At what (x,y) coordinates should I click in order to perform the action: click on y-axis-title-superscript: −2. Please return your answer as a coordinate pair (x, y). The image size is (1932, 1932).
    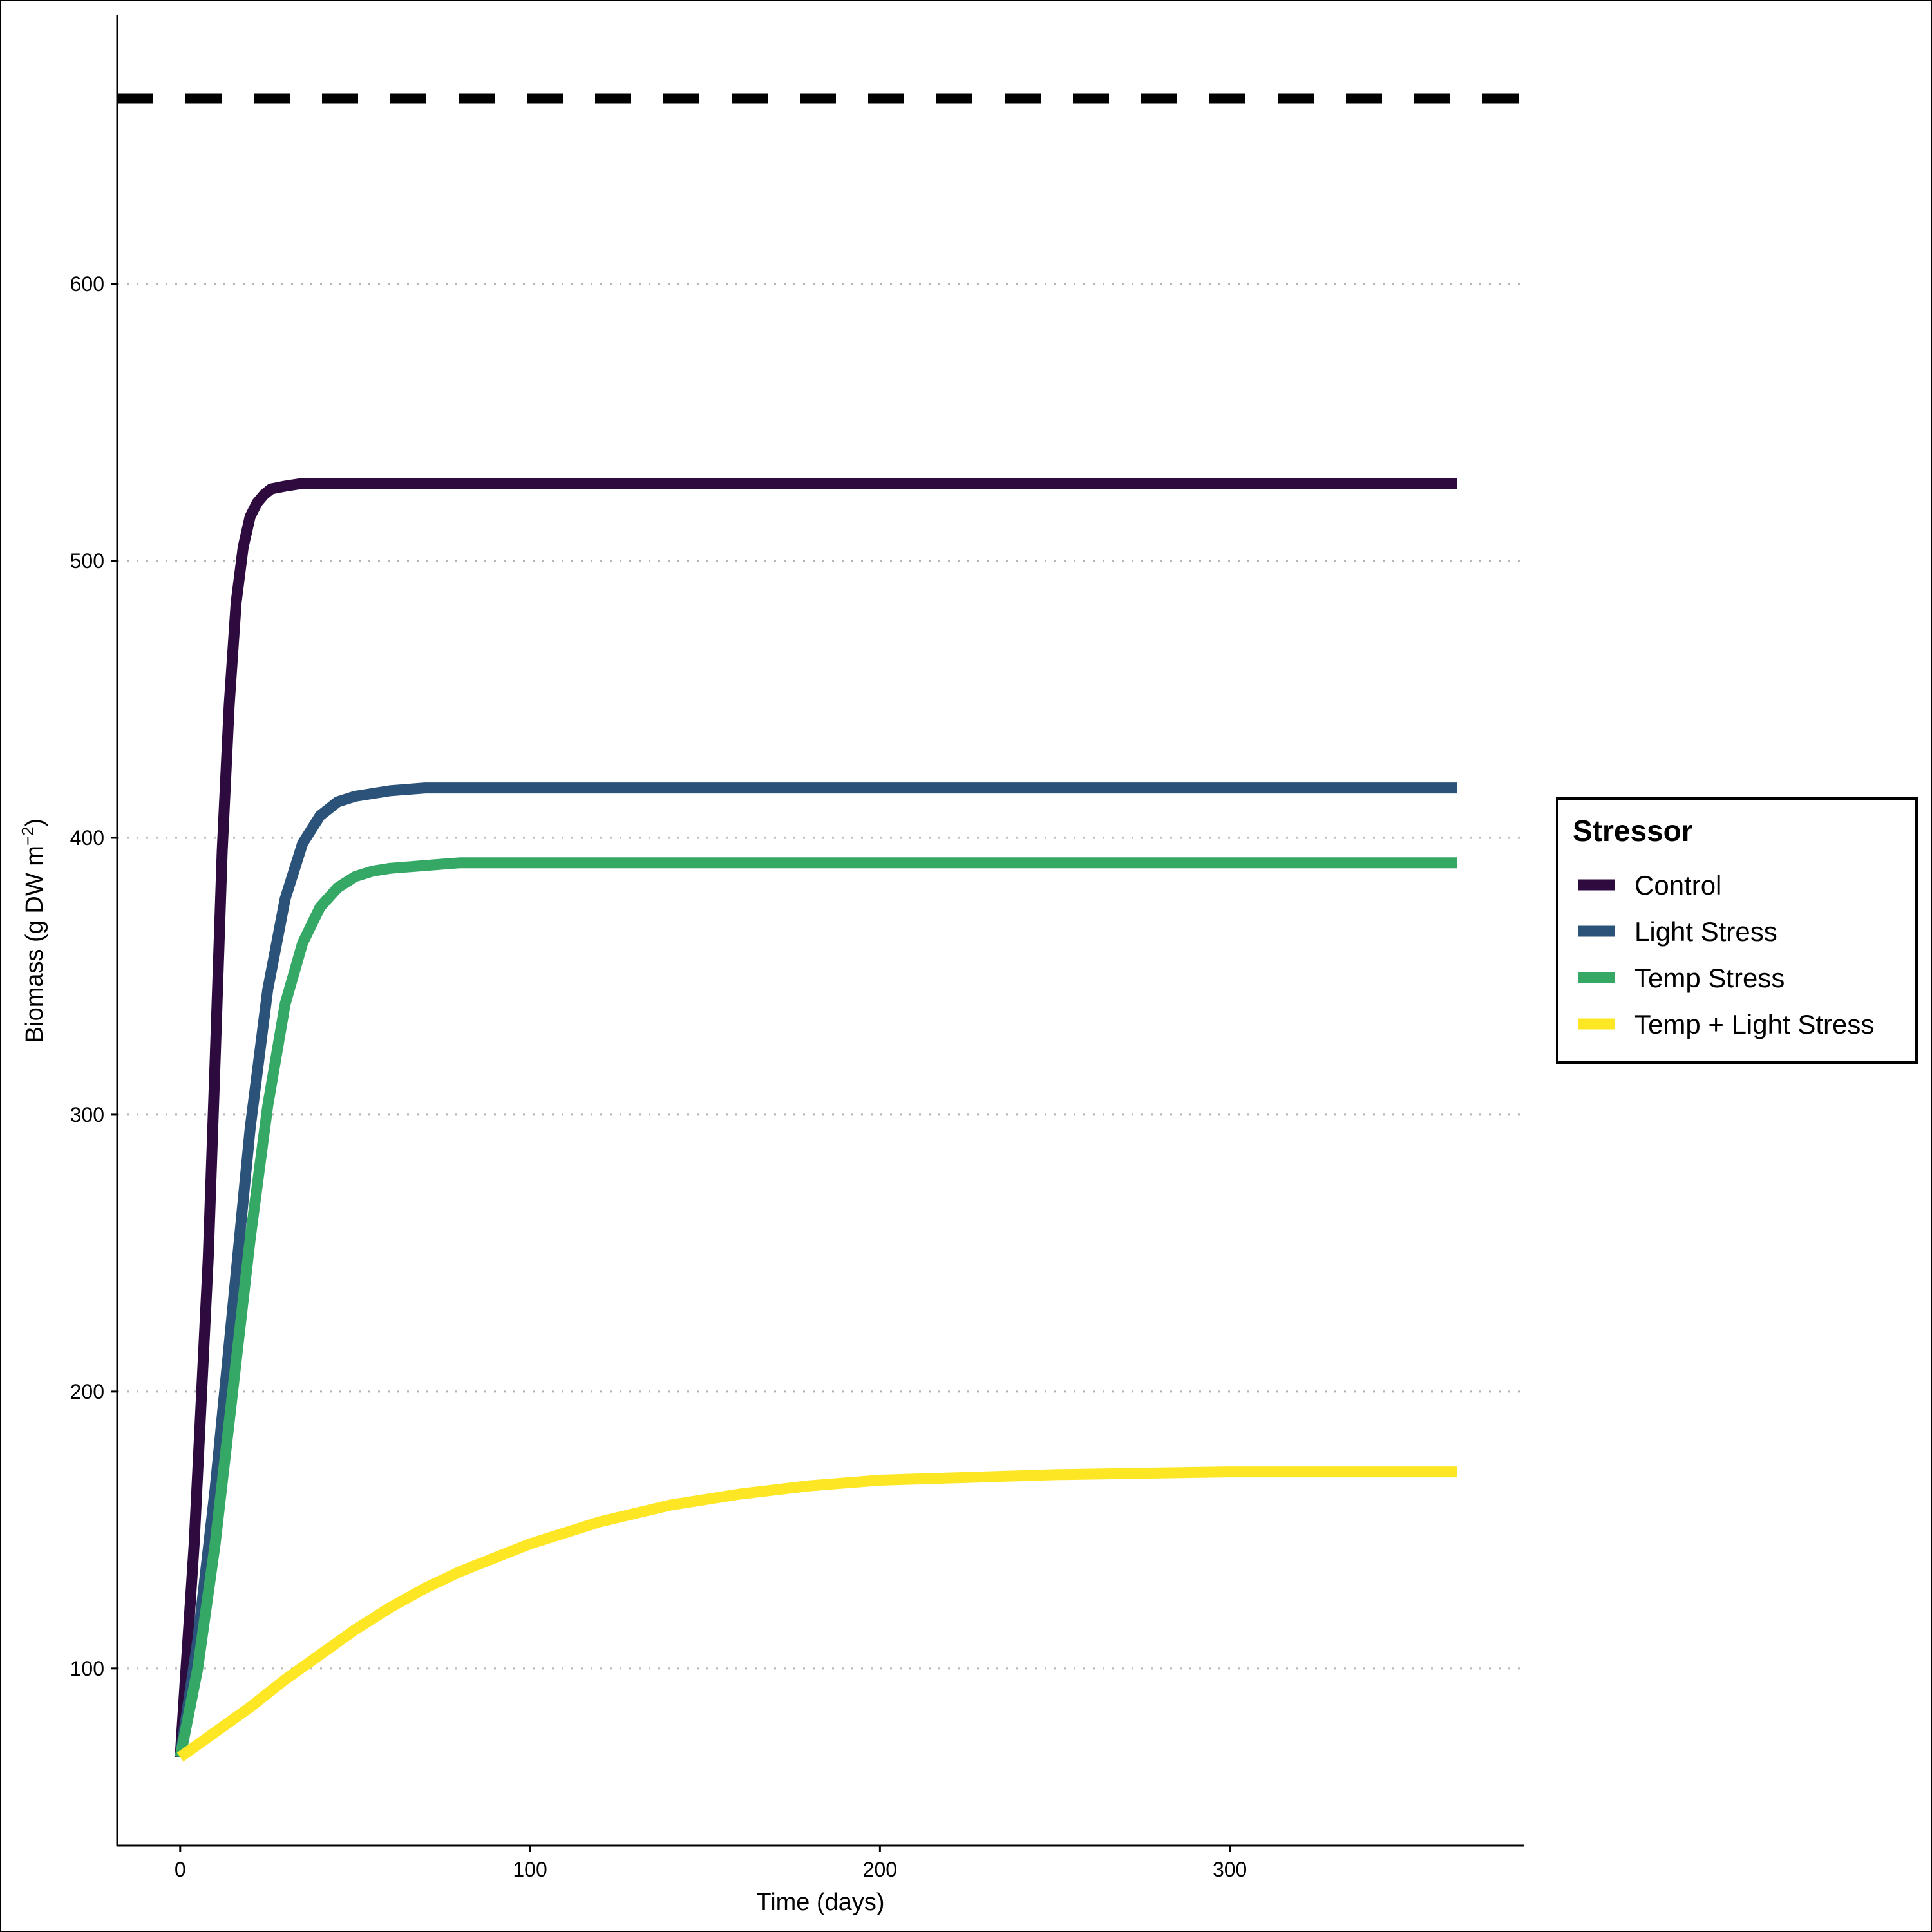
    Looking at the image, I should click on (28, 836).